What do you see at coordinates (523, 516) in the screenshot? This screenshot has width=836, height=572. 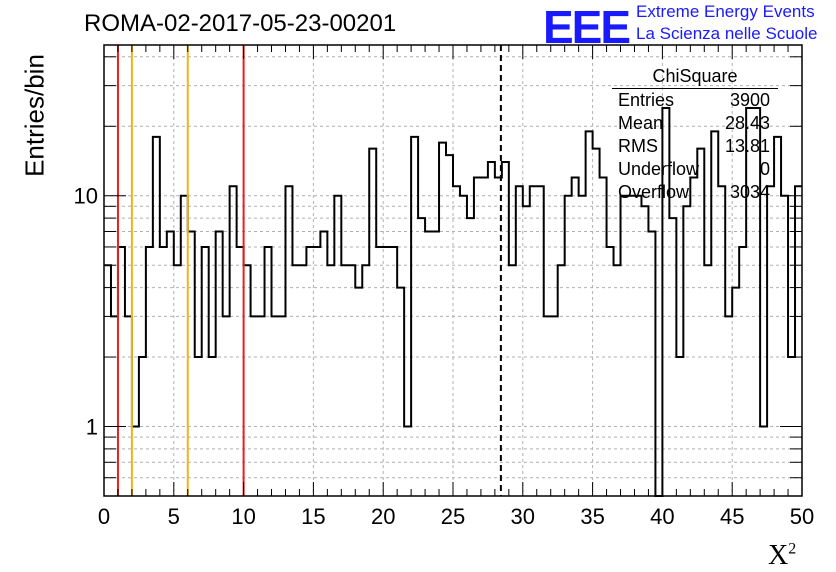 I see `x-tick-label: 30` at bounding box center [523, 516].